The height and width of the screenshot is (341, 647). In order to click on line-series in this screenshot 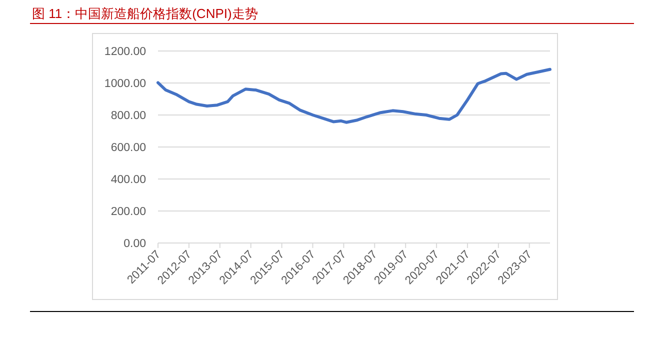, I will do `click(354, 96)`.